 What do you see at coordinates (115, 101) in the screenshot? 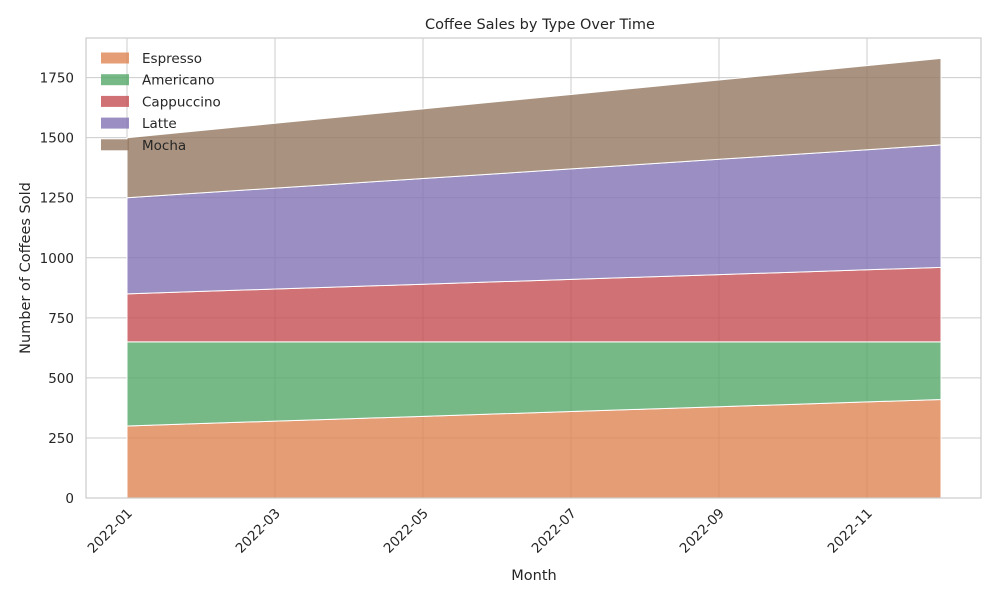
I see `legend-swatch-cappuccino` at bounding box center [115, 101].